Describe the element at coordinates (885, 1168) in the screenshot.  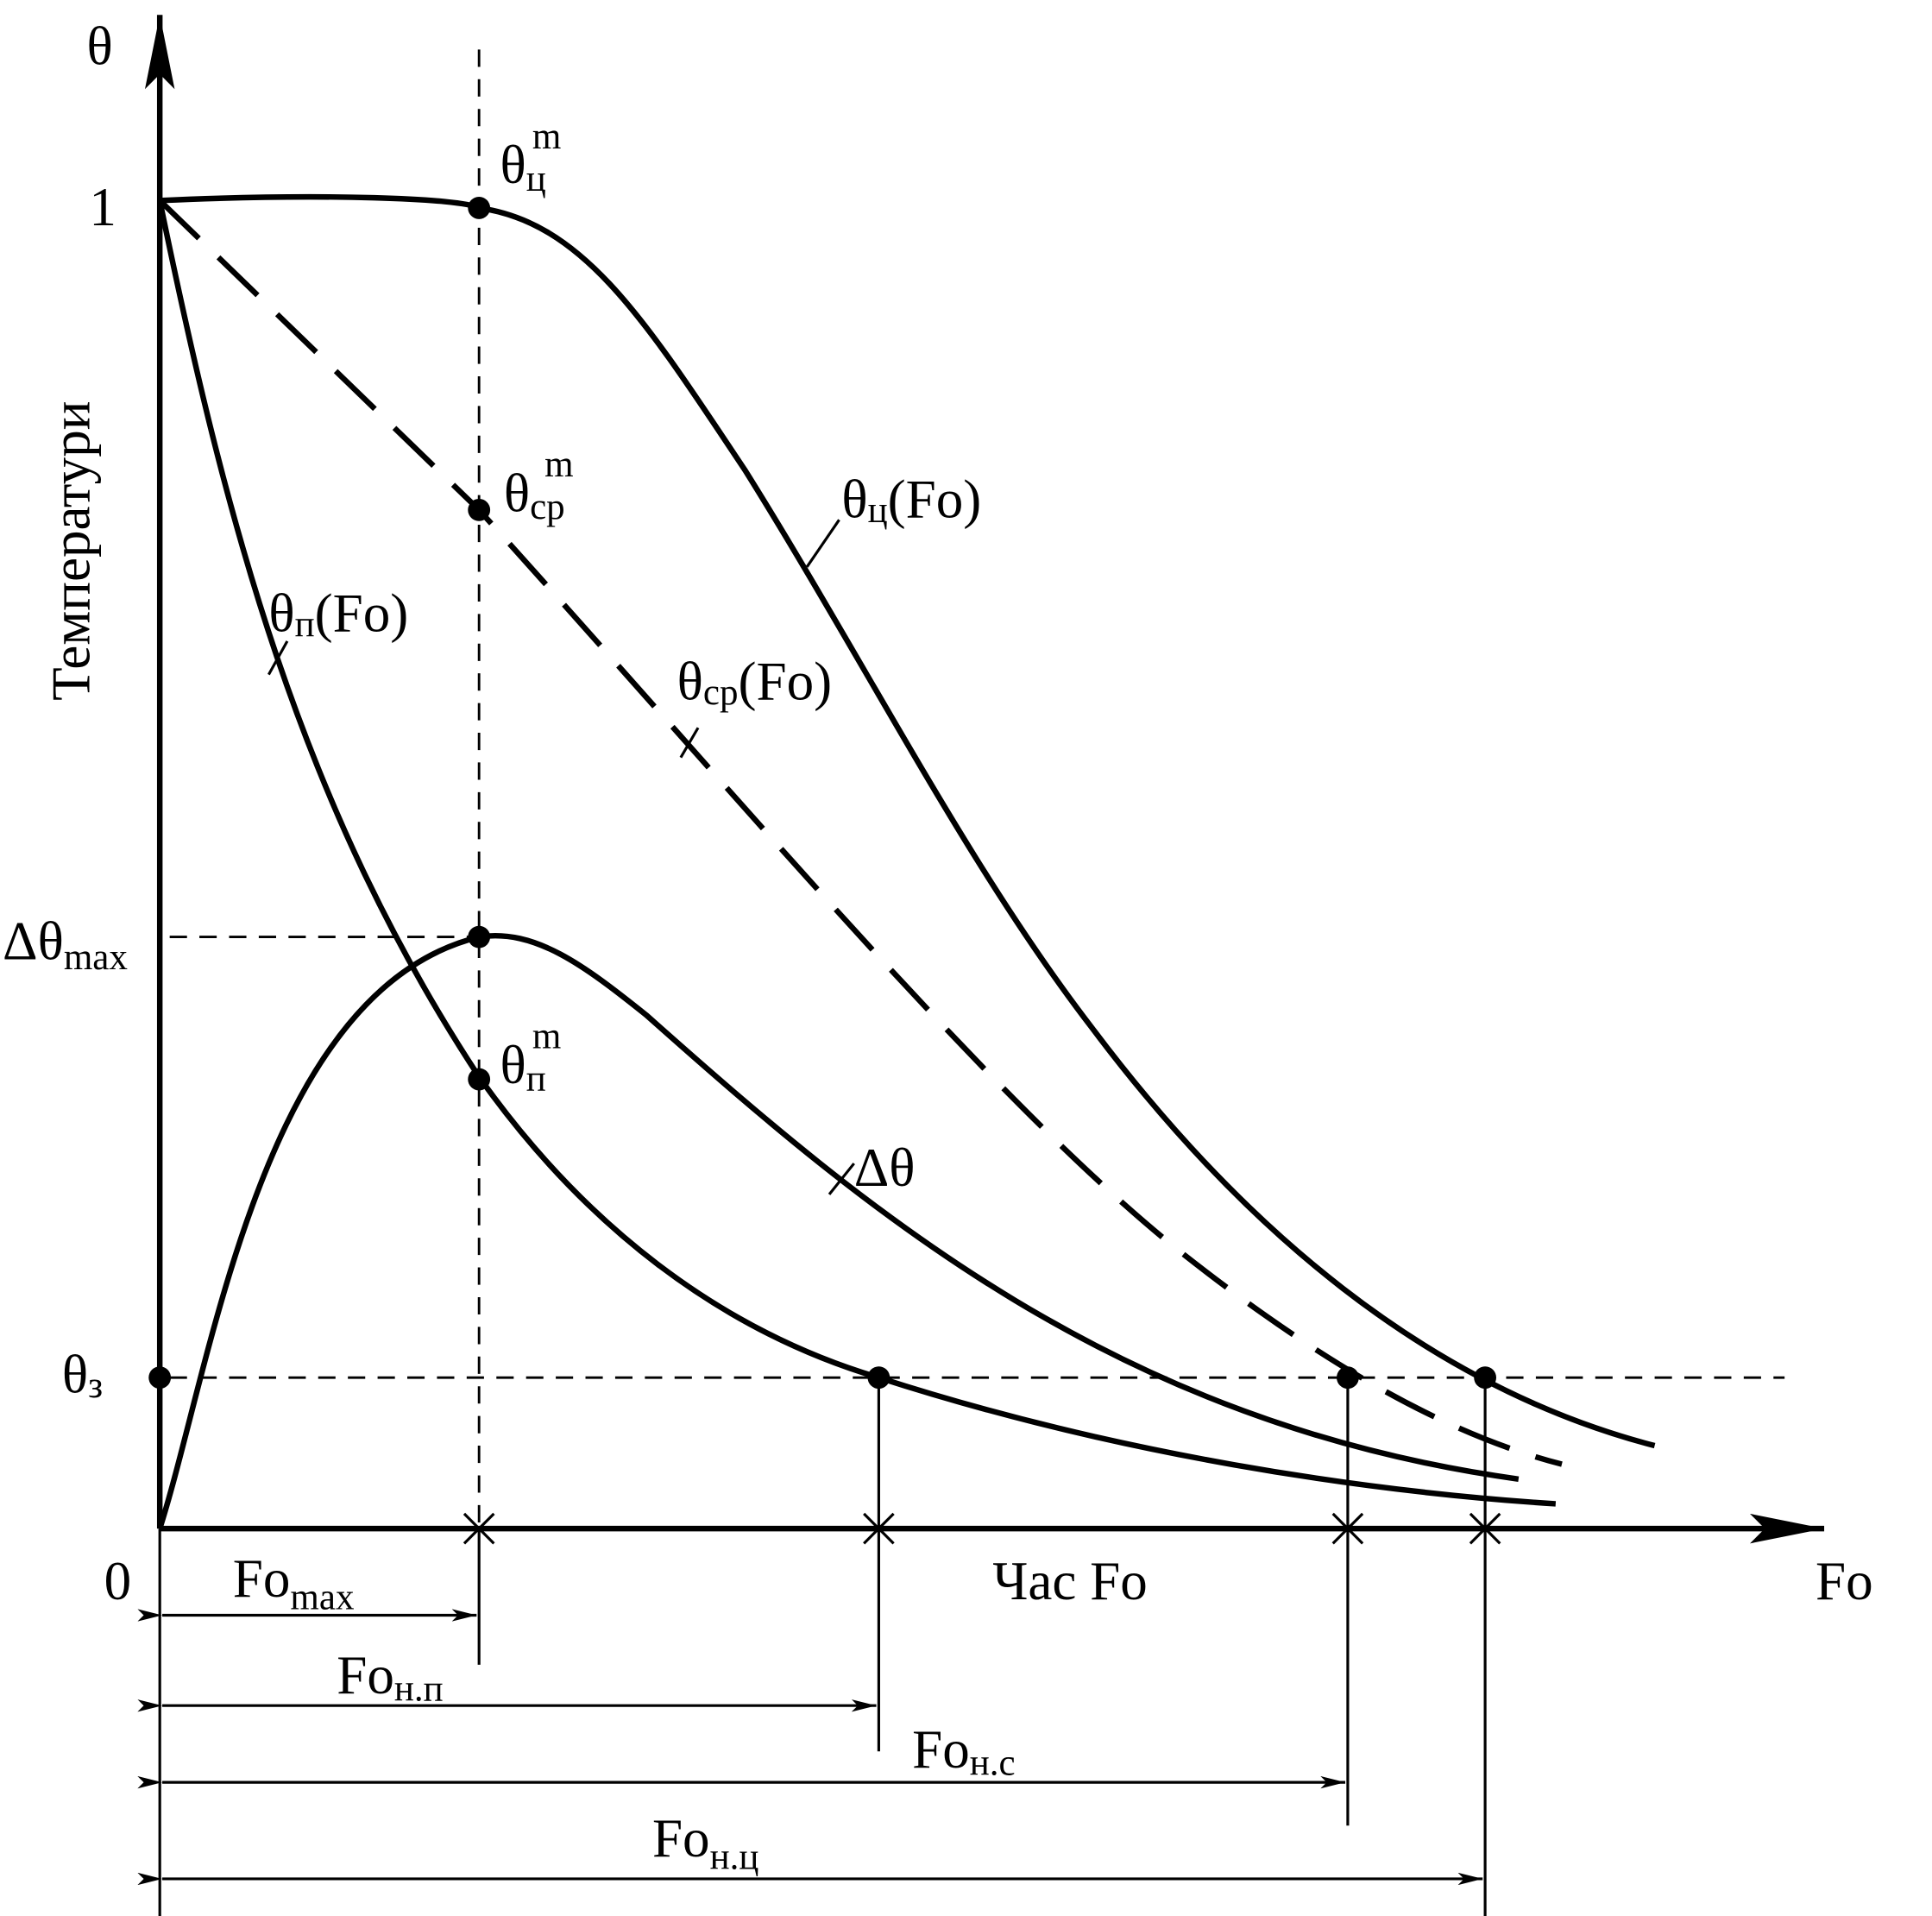
I see `curve-label: Δθ` at that location.